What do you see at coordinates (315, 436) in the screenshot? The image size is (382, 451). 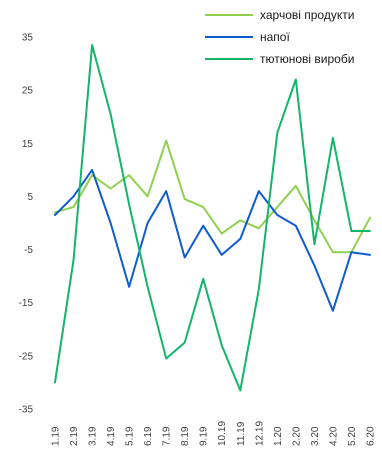 I see `x-tick-label: 3.20` at bounding box center [315, 436].